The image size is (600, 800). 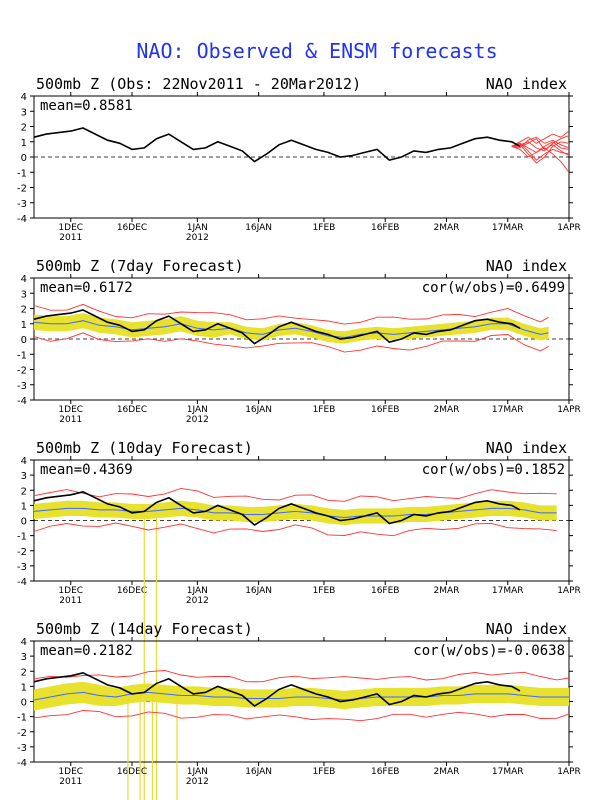 I want to click on mean-label: mean=0.6172, so click(x=86, y=288).